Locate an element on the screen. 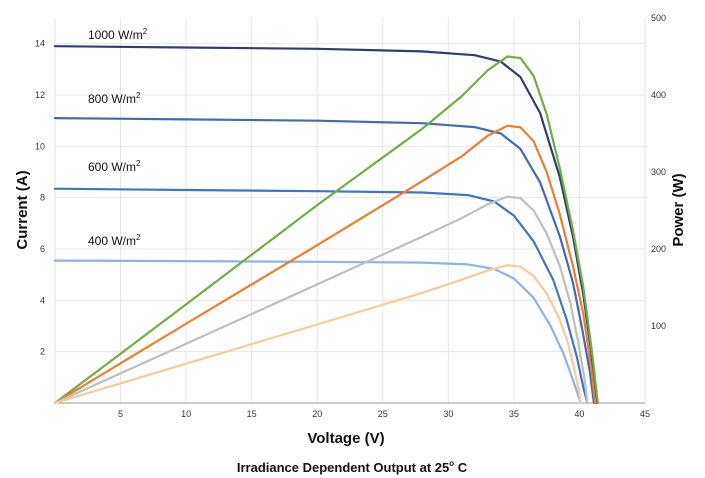 This screenshot has width=705, height=478. curve-label-400: 400 W/m2 is located at coordinates (114, 240).